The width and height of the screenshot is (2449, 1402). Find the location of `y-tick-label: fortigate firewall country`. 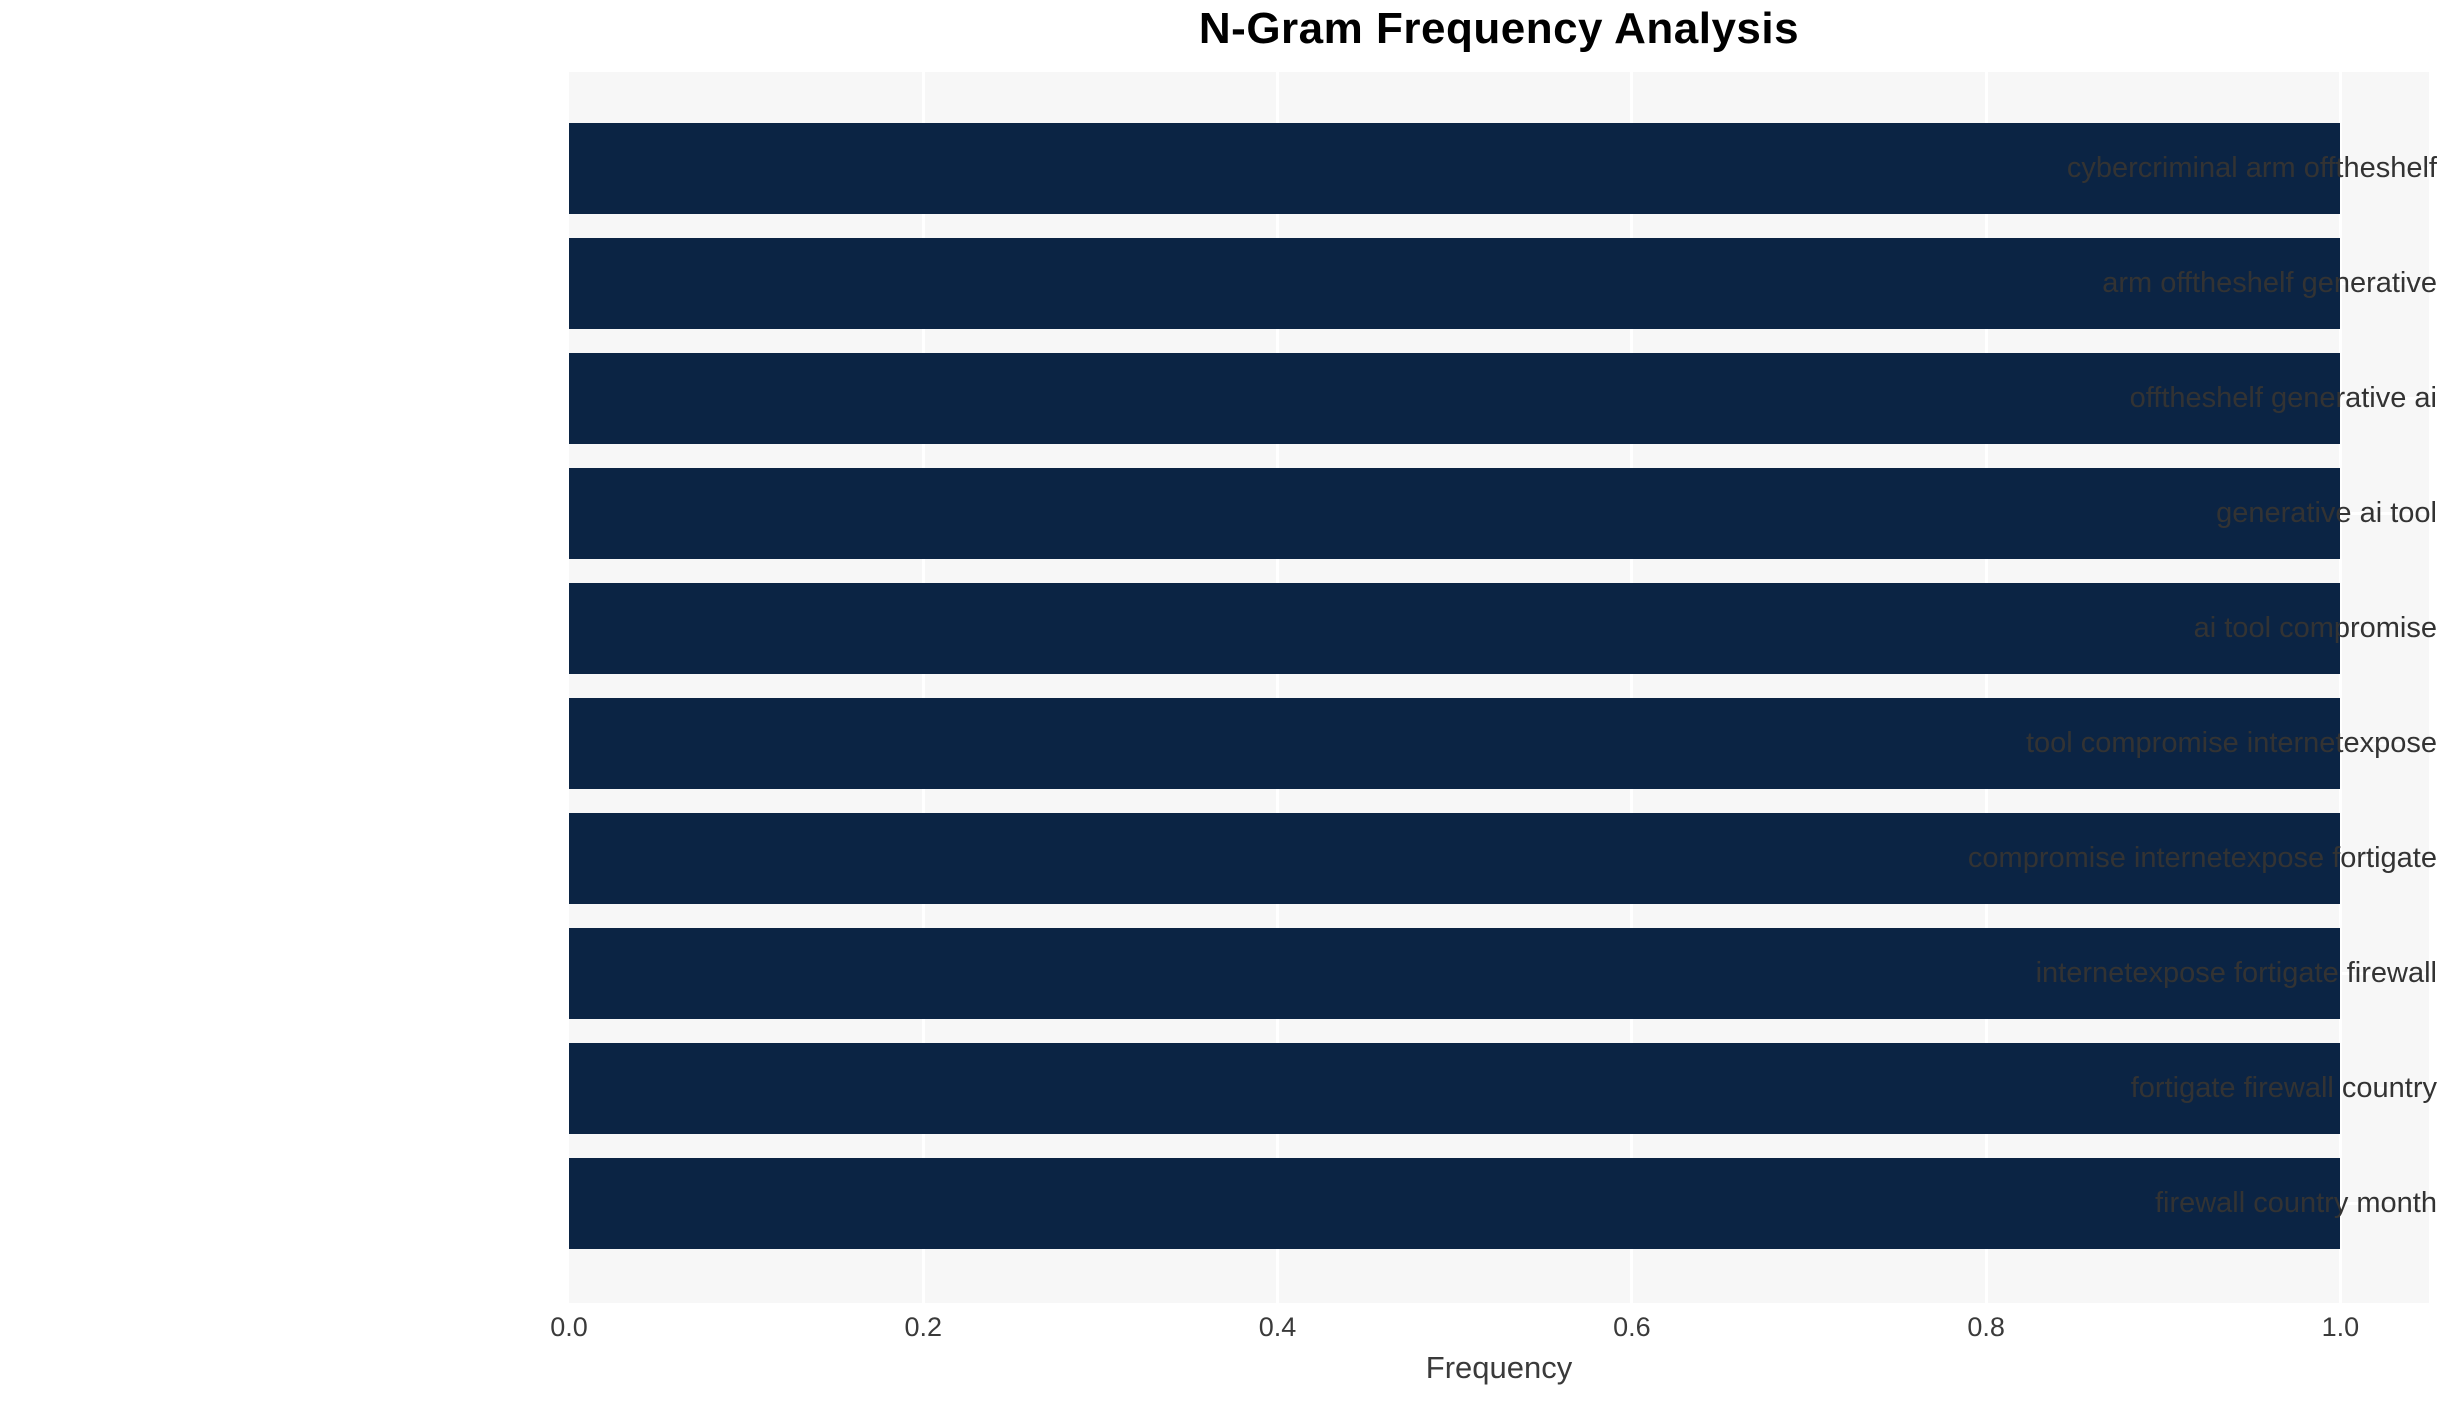

y-tick-label: fortigate firewall country is located at coordinates (2283, 1088).